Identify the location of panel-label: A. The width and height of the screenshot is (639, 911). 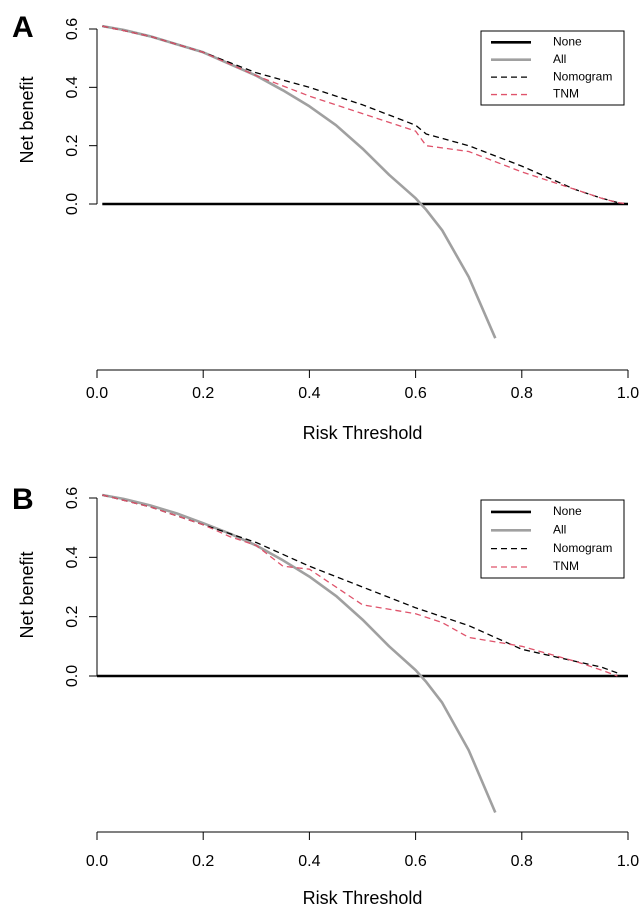
(23, 27).